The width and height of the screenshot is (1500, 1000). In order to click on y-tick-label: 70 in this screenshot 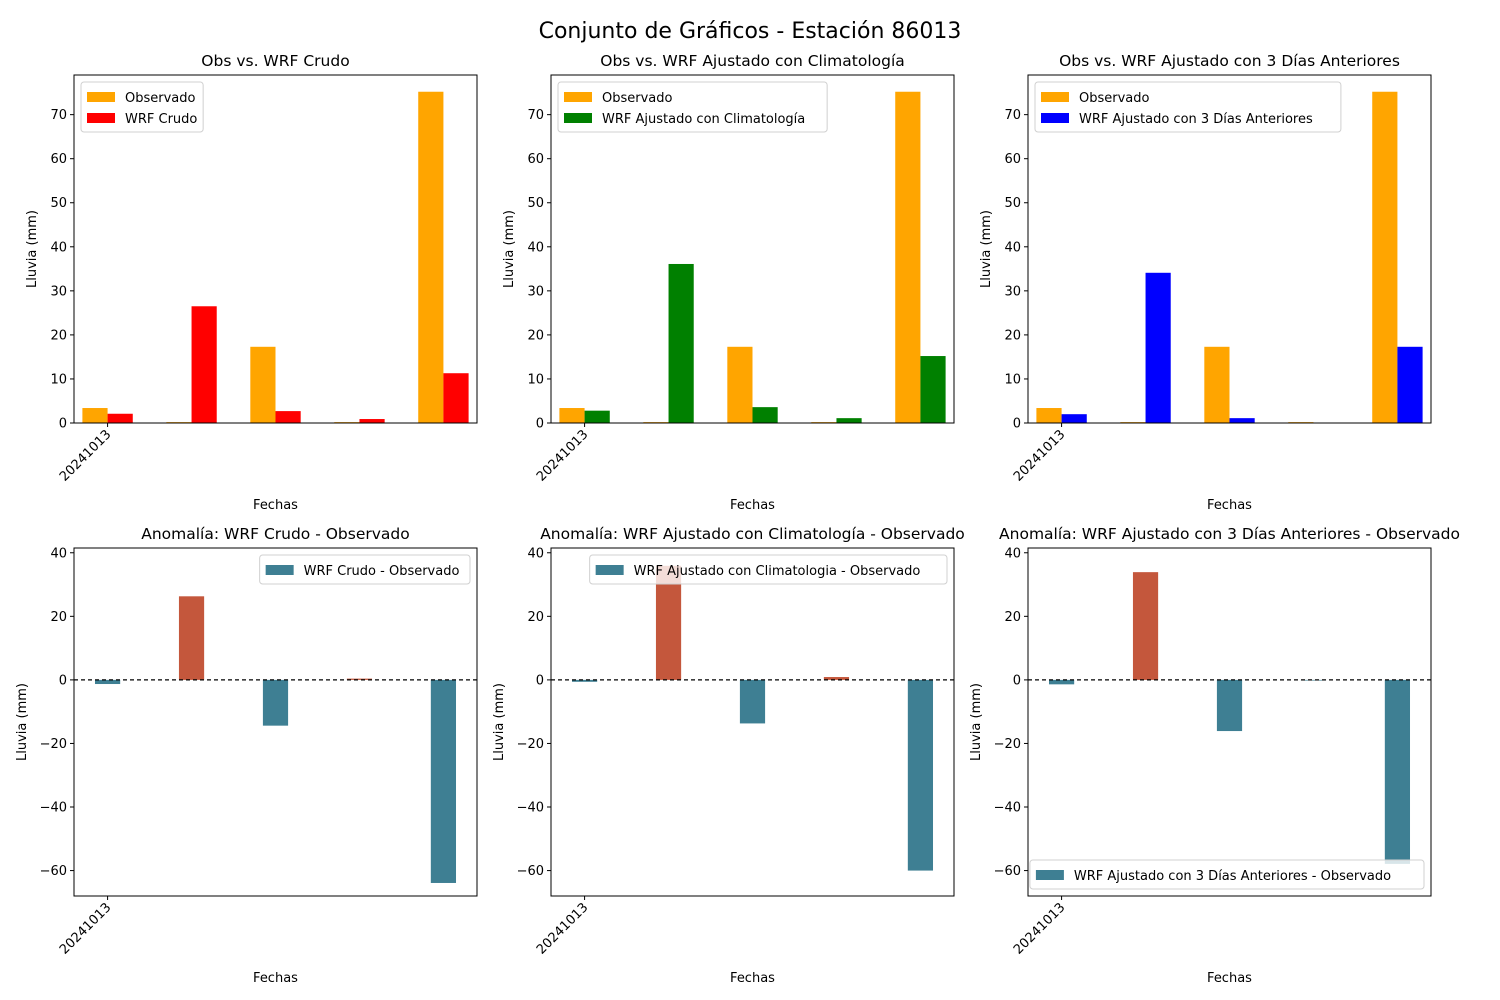, I will do `click(1012, 115)`.